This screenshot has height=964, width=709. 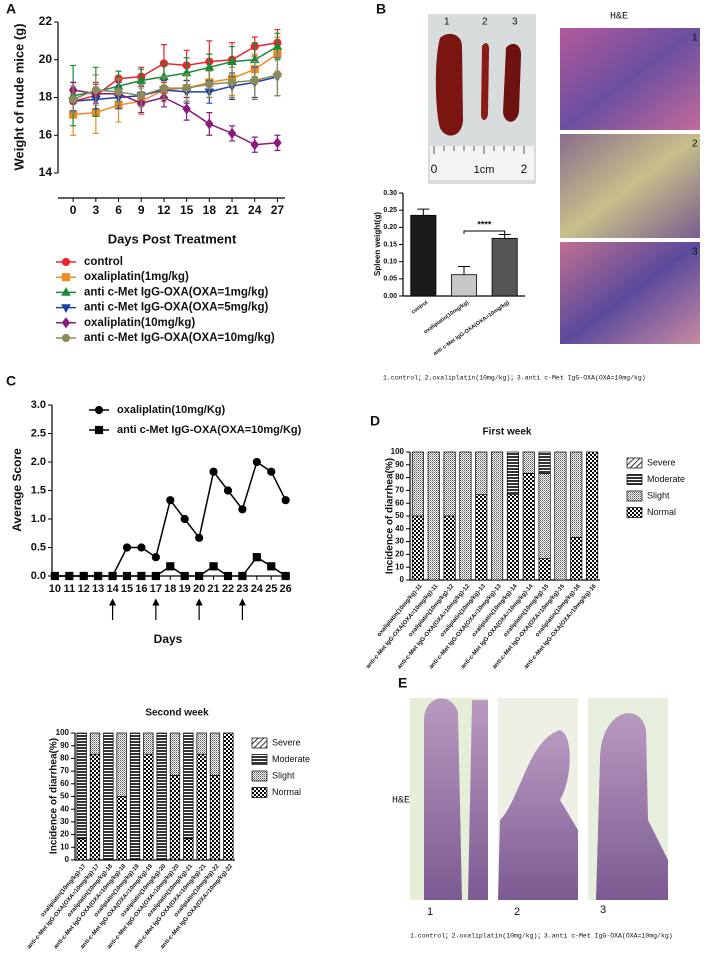 What do you see at coordinates (164, 210) in the screenshot?
I see `x-tick-label: 12` at bounding box center [164, 210].